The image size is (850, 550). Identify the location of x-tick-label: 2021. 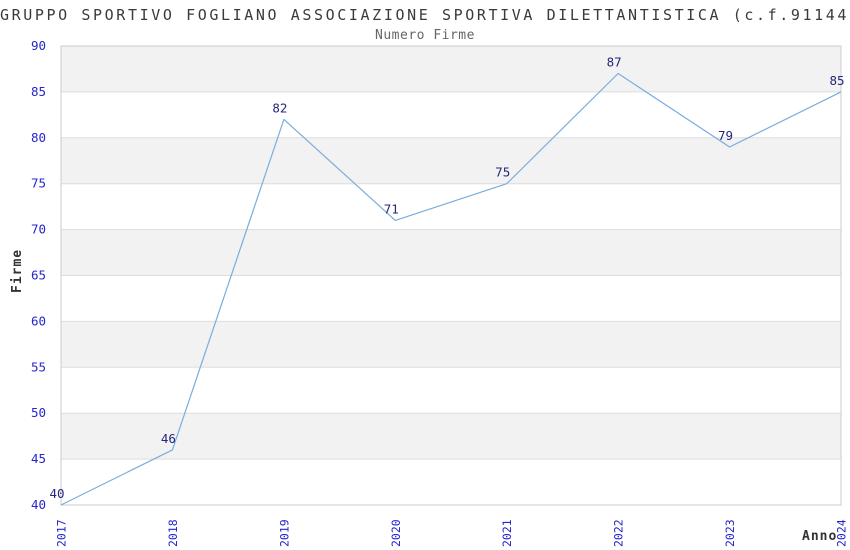
(507, 533).